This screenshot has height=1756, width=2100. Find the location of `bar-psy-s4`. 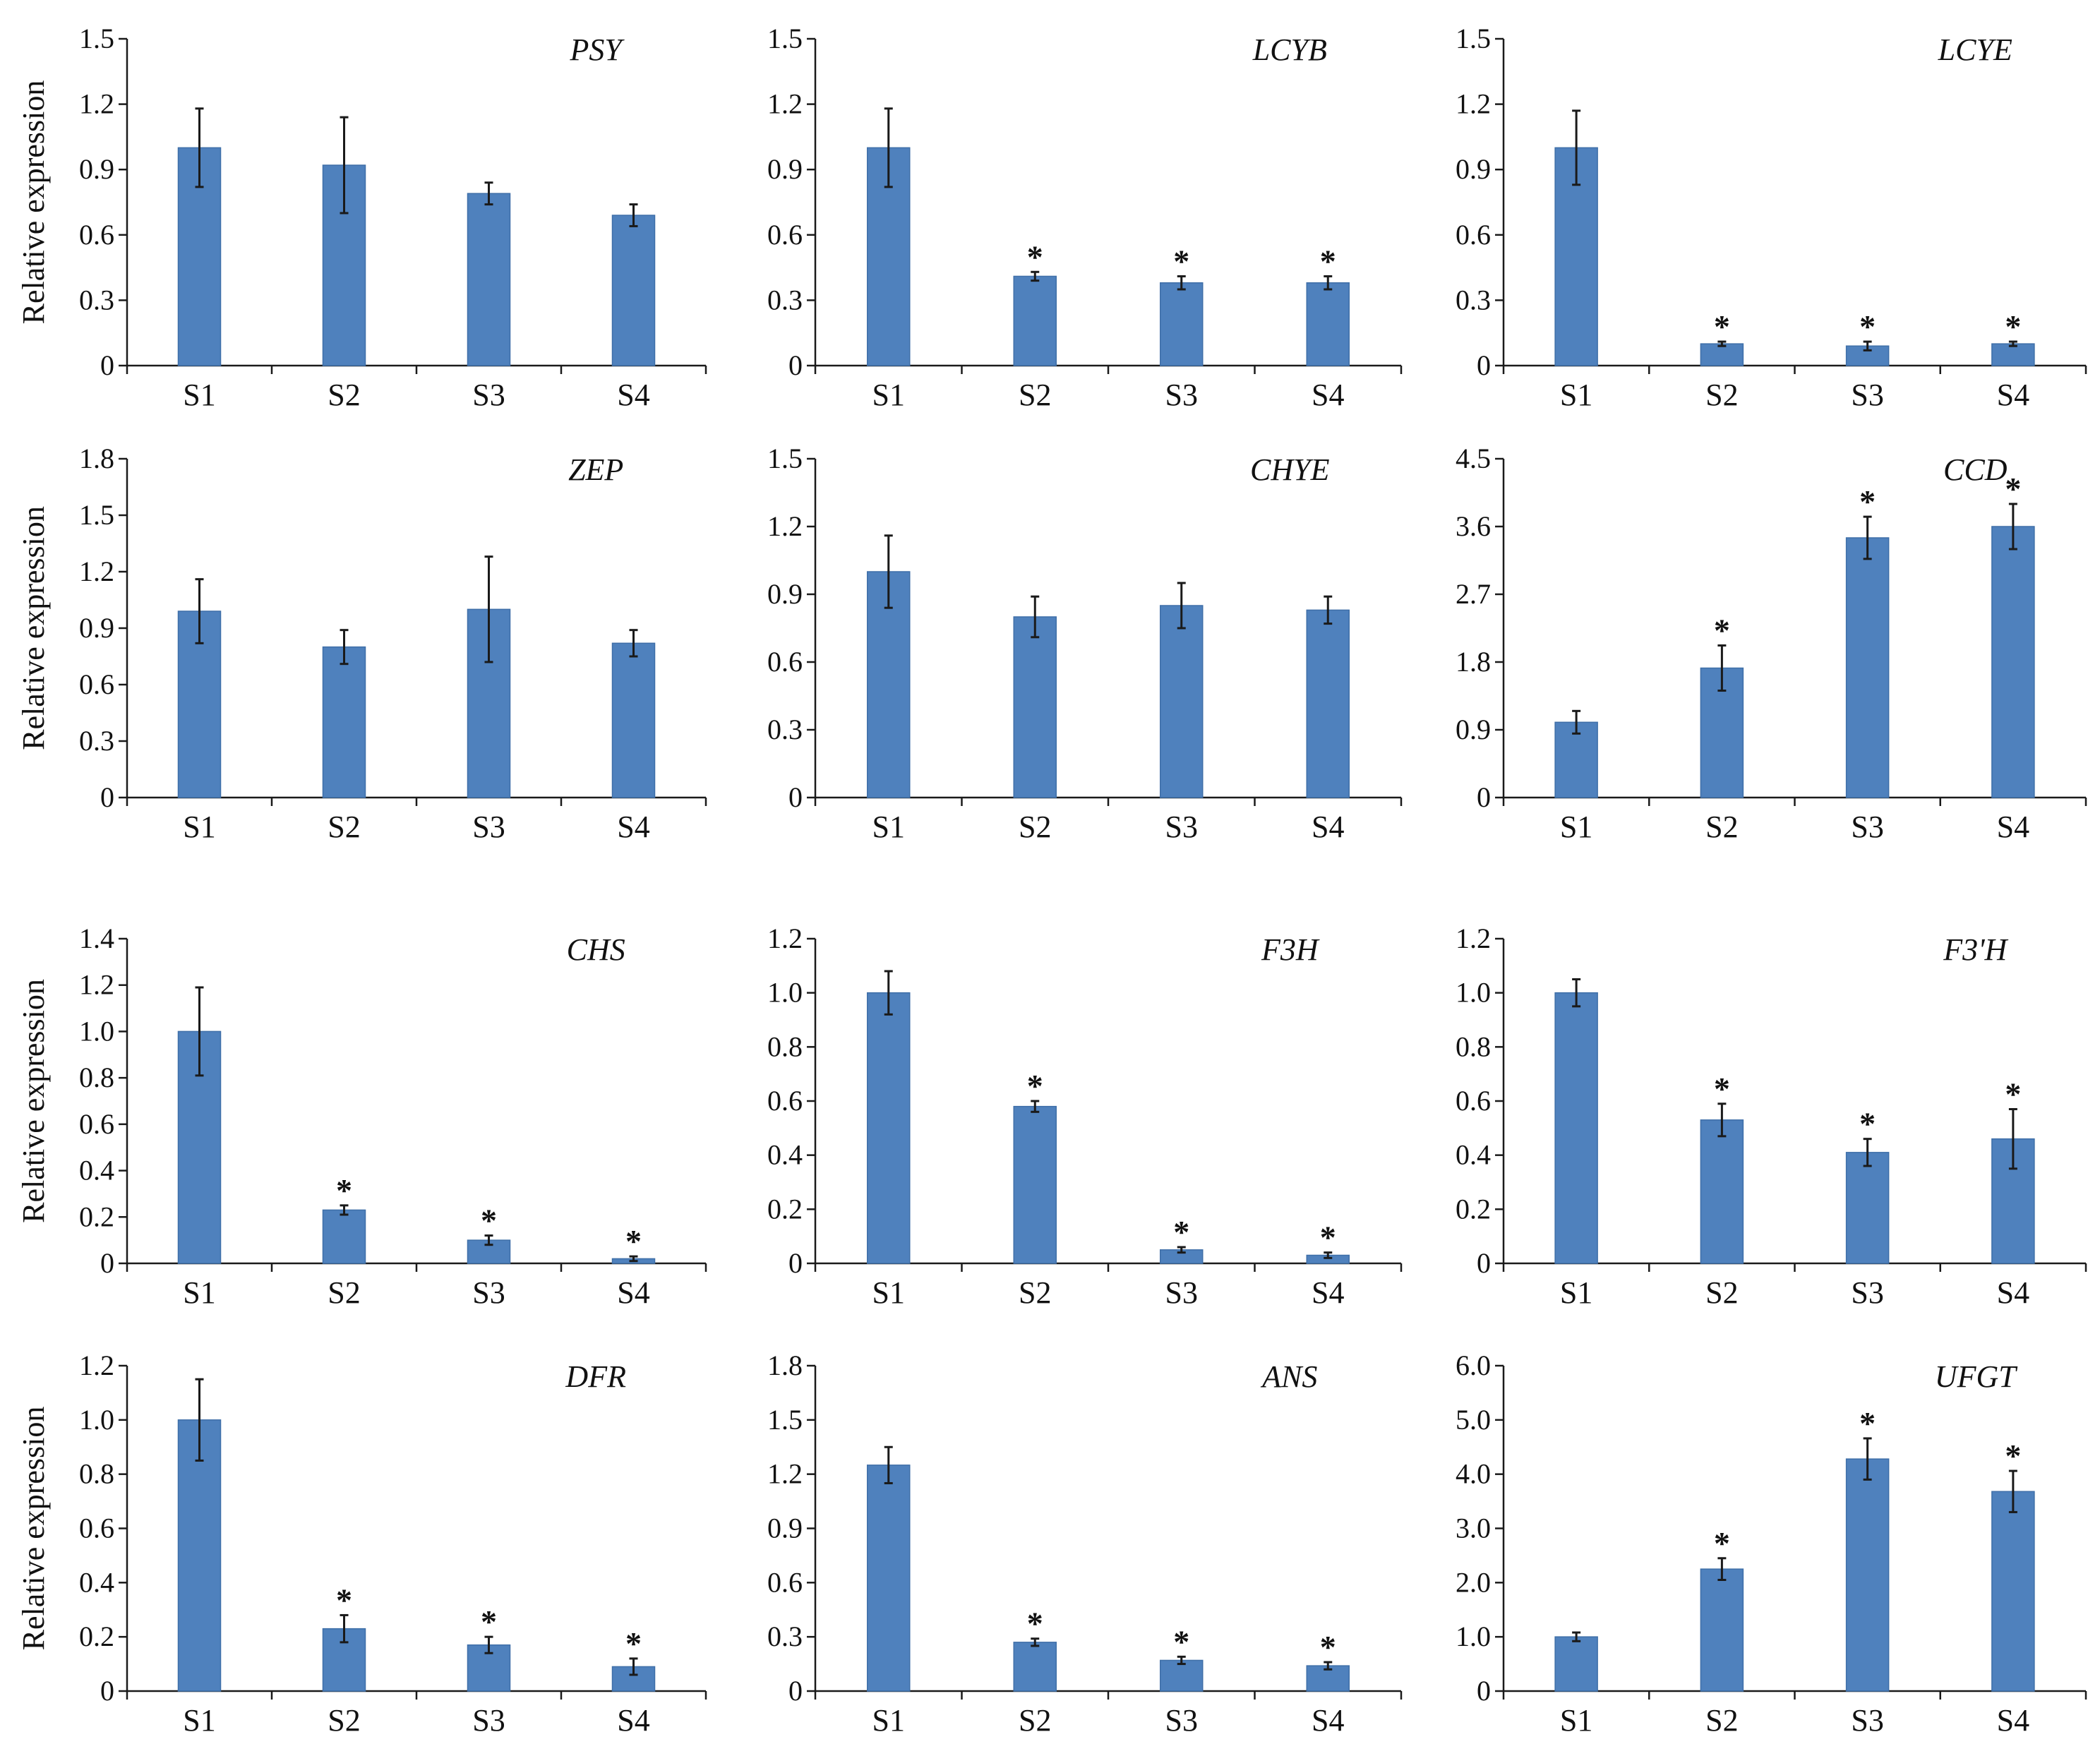

bar-psy-s4 is located at coordinates (634, 290).